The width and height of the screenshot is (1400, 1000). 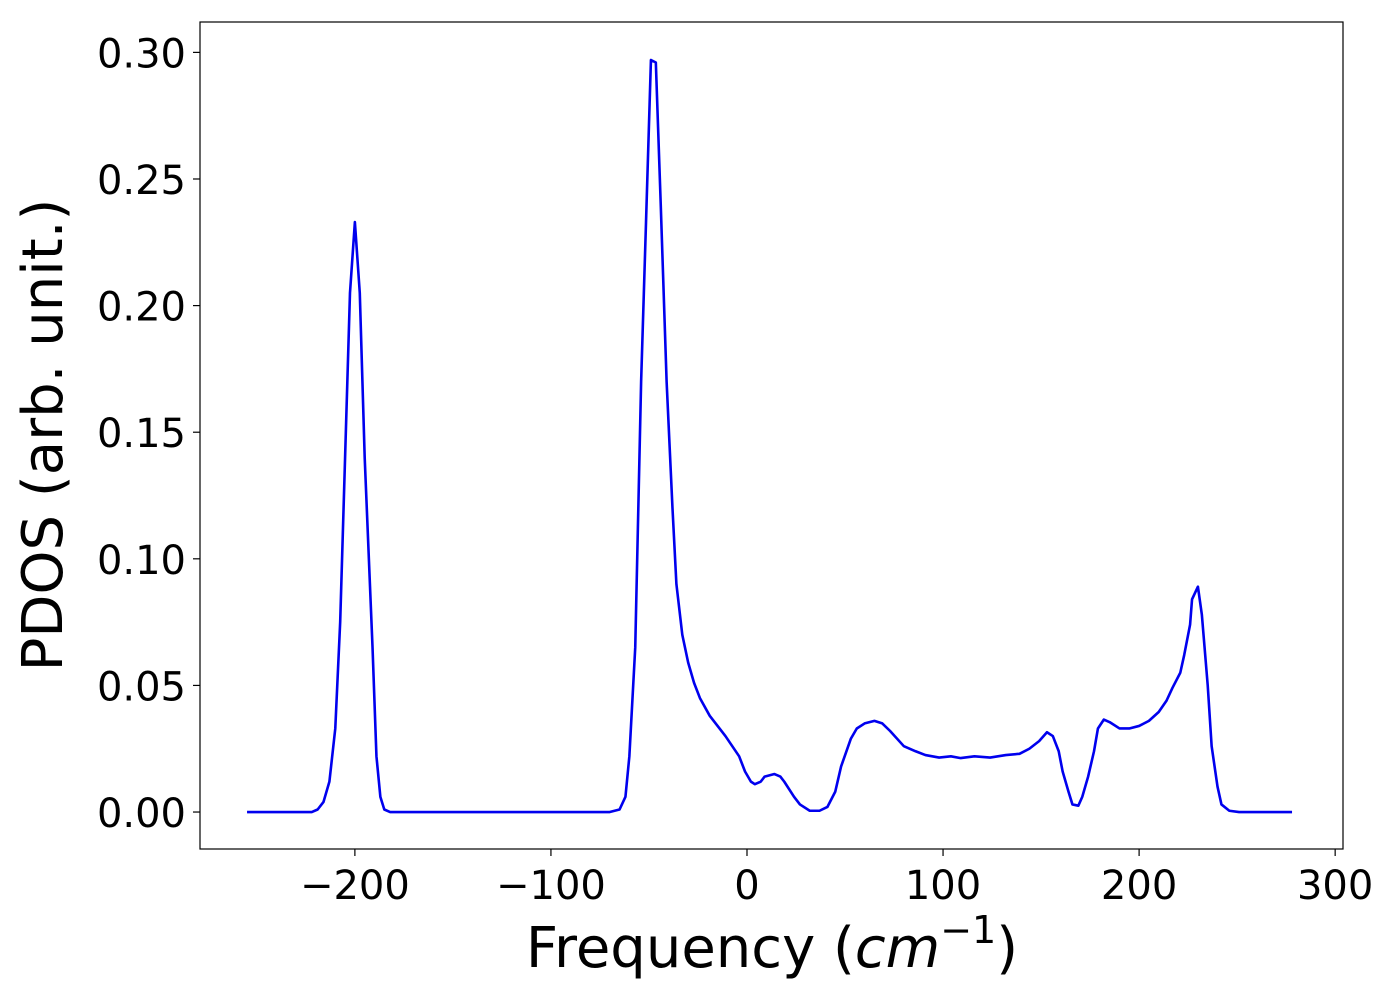 What do you see at coordinates (141, 434) in the screenshot?
I see `y-tick-label: 0.15` at bounding box center [141, 434].